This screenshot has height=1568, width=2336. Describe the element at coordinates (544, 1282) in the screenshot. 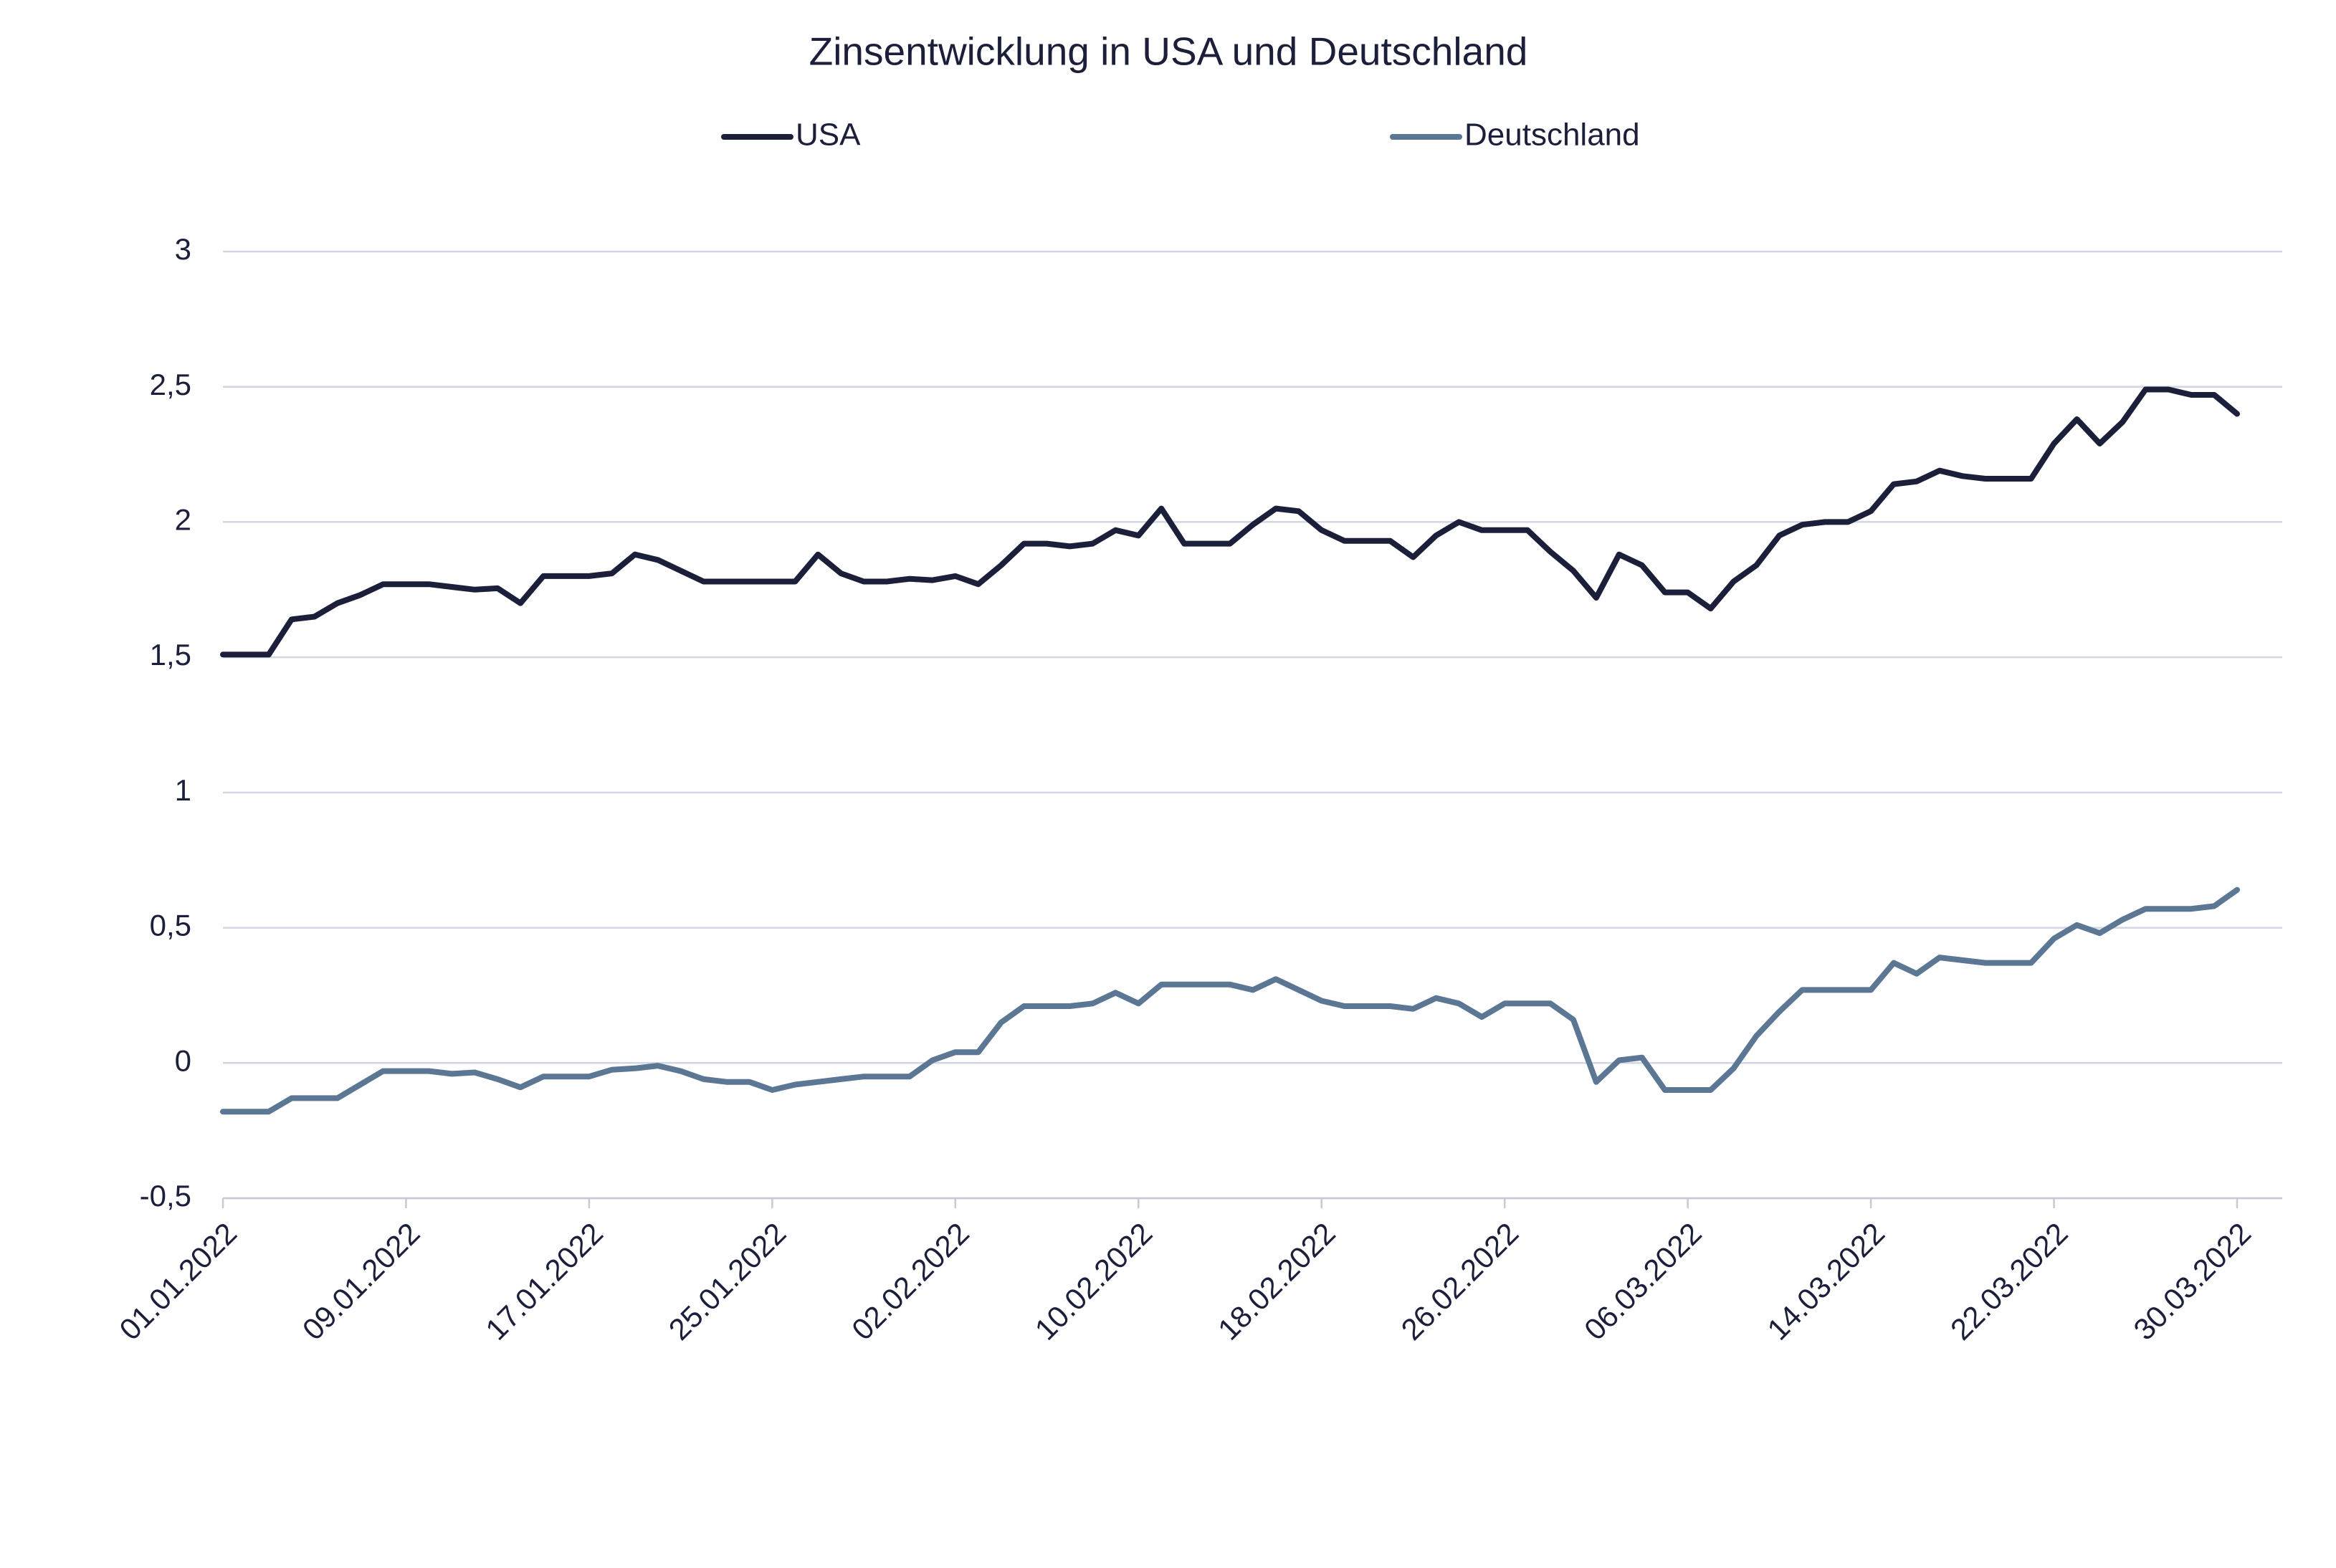

I see `x-tick-label: 17.01.2022` at that location.